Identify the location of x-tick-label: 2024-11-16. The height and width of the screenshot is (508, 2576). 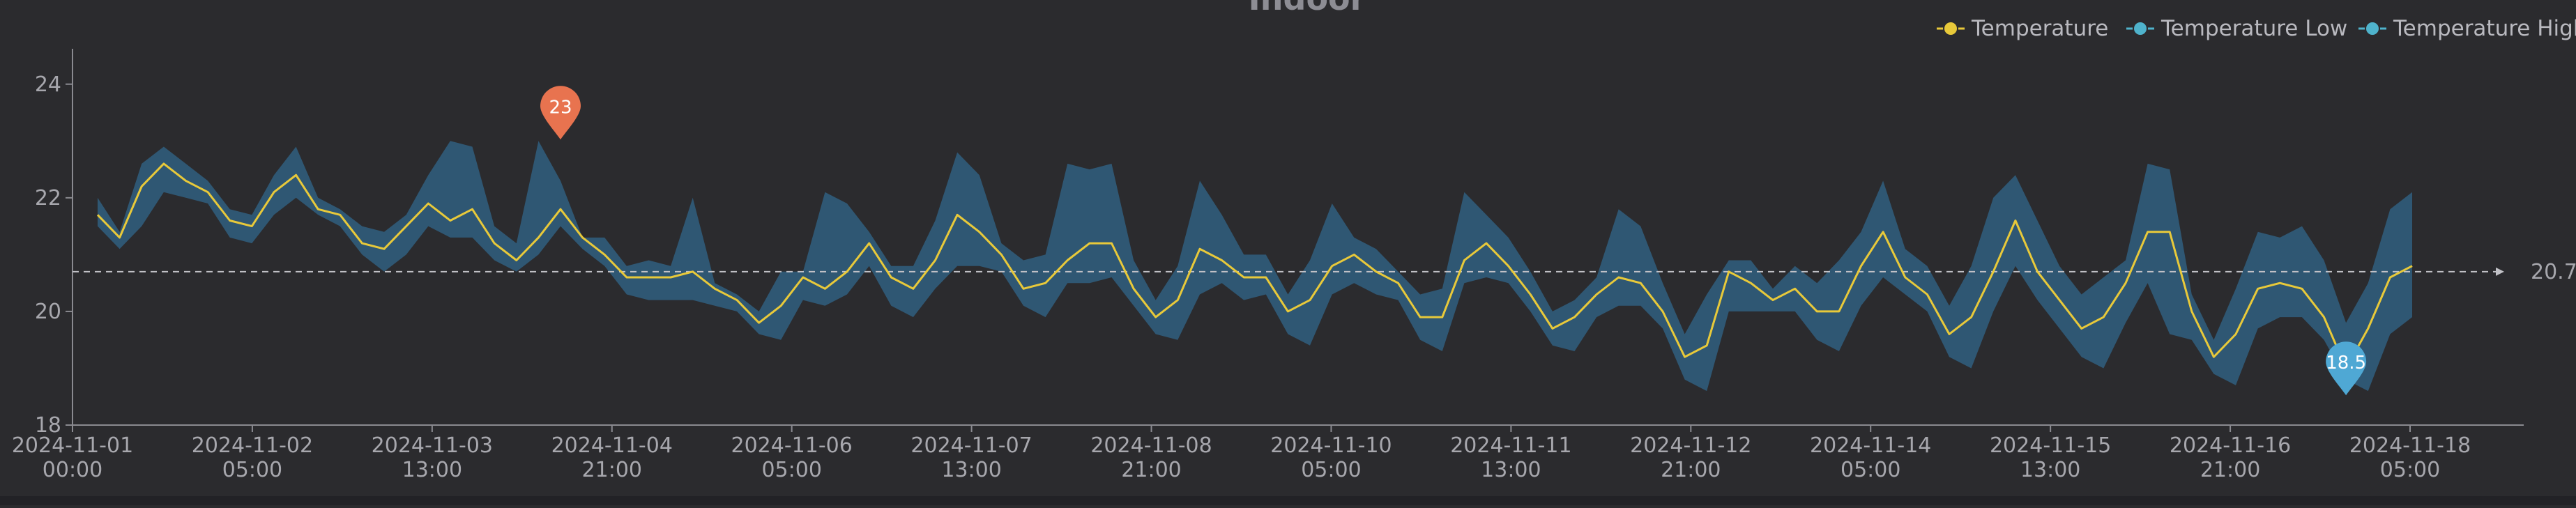
(2230, 445).